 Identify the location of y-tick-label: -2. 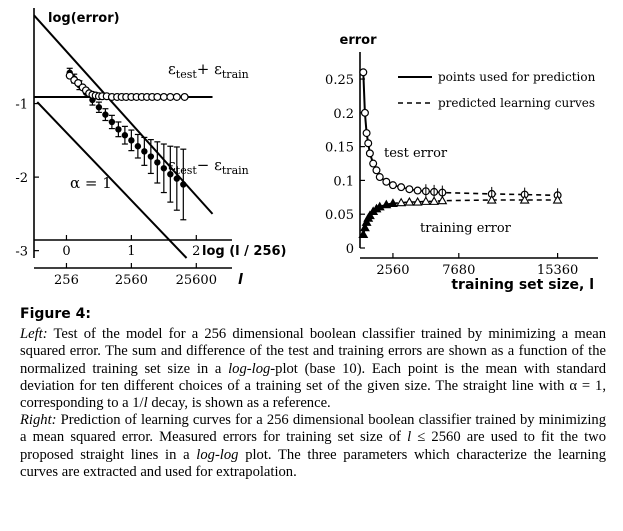
(21, 178).